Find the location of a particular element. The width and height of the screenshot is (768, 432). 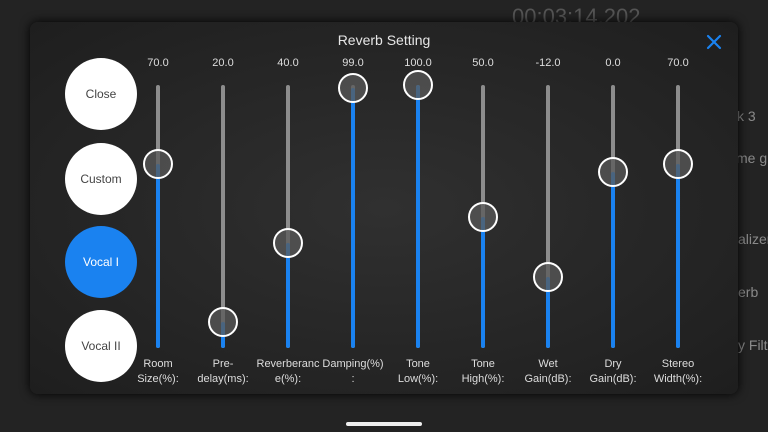

slider-value: 0.0 is located at coordinates (613, 63).